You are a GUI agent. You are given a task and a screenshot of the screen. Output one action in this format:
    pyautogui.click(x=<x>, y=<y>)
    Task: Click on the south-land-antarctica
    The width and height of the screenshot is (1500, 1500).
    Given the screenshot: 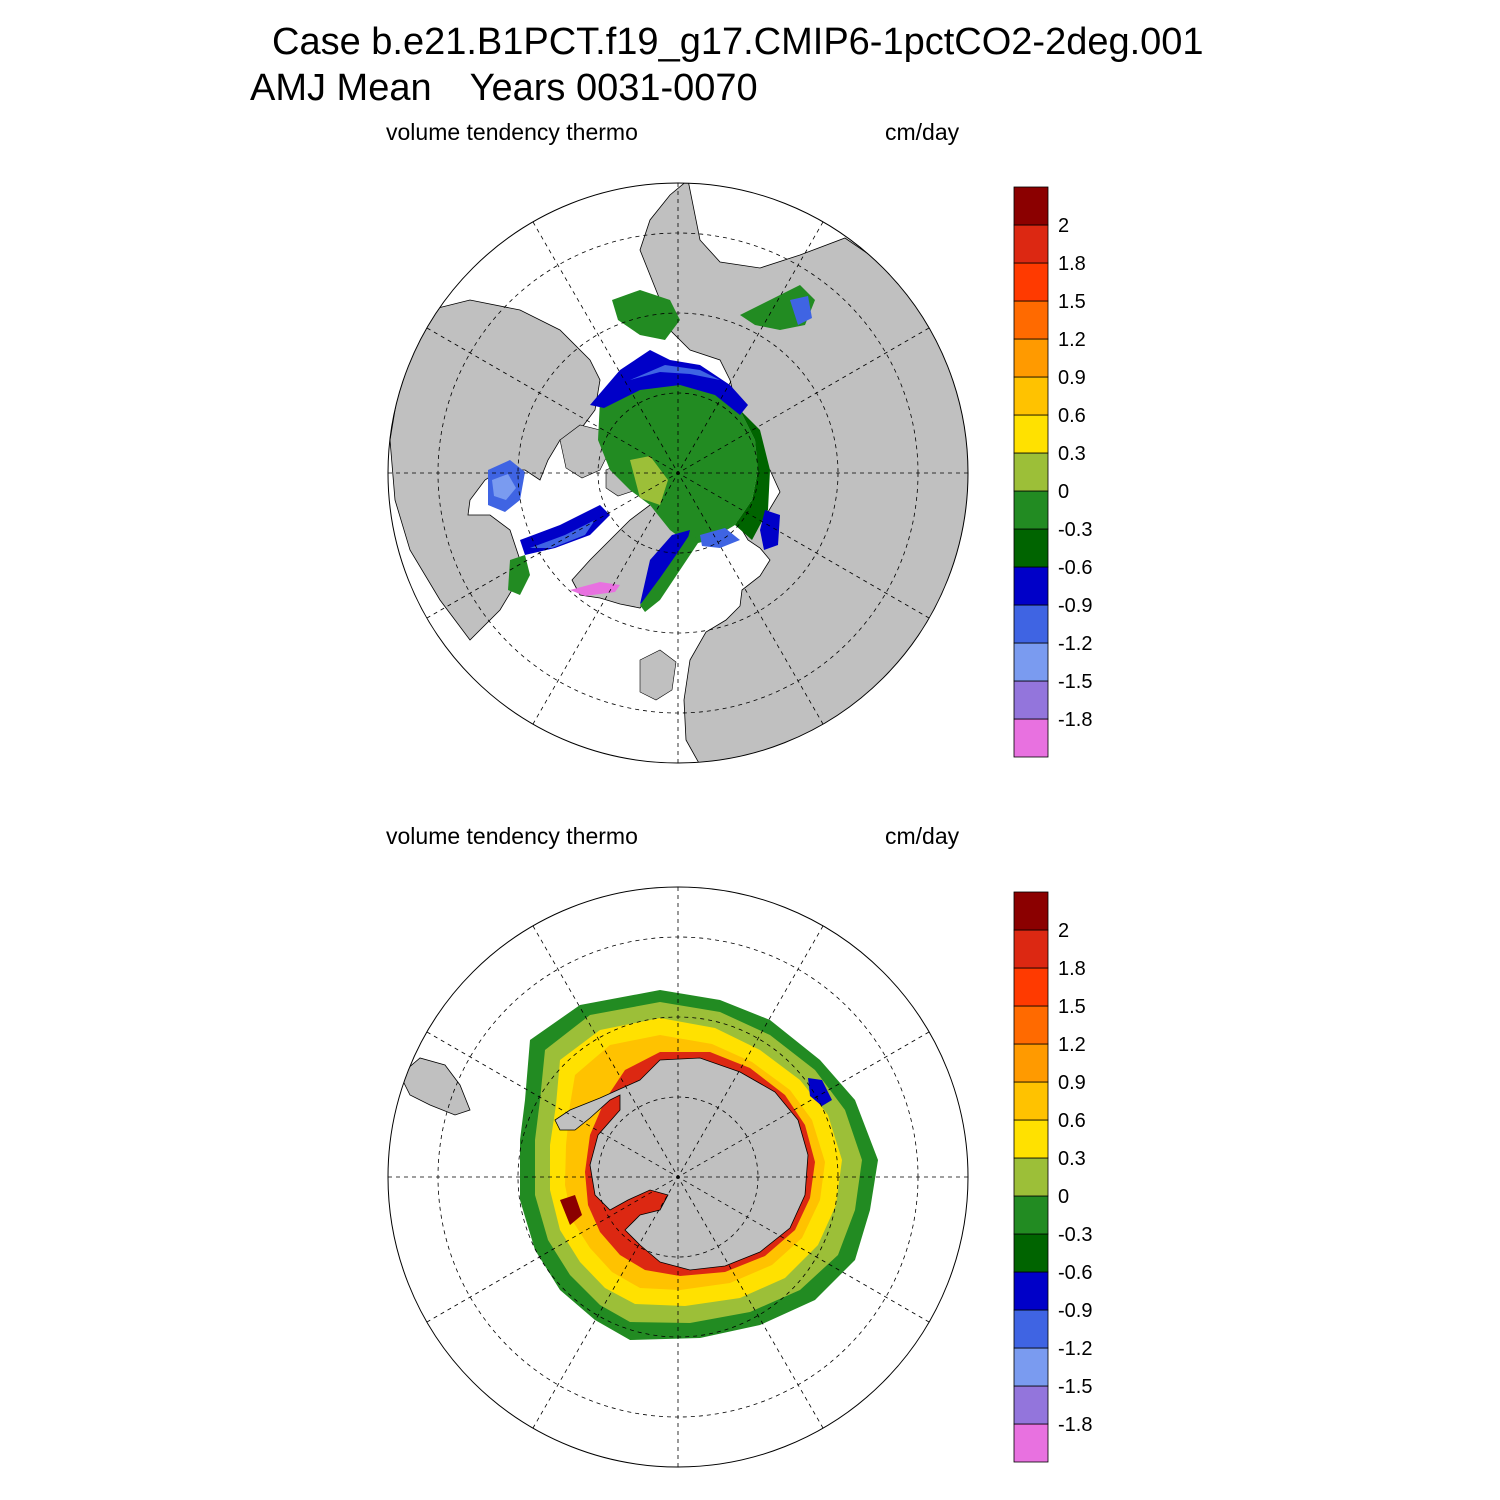 What is the action you would take?
    pyautogui.click(x=681, y=1164)
    